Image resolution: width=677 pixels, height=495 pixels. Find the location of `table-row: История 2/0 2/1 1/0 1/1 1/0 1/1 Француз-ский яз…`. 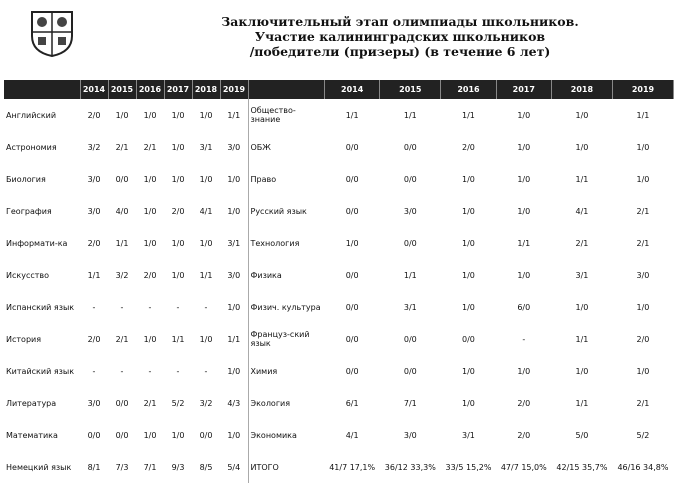

table-row: История 2/0 2/1 1/0 1/1 1/0 1/1 Француз-ский яз… is located at coordinates (339, 339).